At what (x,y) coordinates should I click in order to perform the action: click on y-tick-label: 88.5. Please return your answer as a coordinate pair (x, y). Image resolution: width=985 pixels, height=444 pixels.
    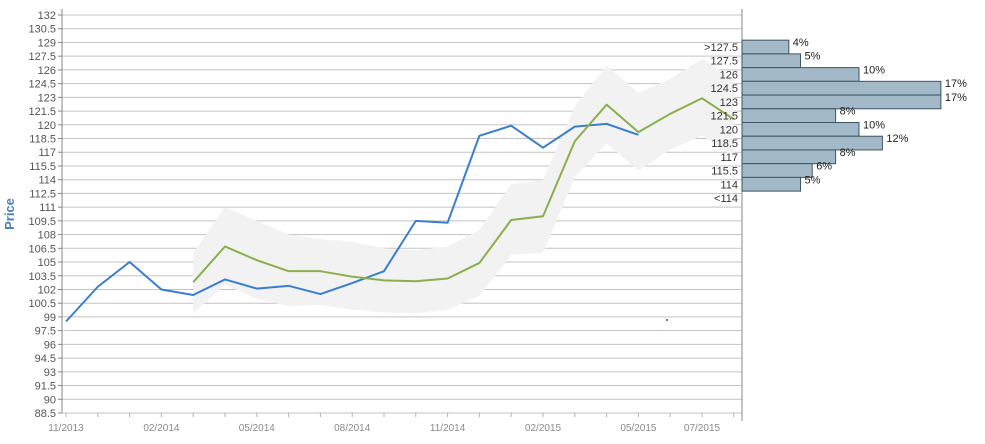
    Looking at the image, I should click on (45, 414).